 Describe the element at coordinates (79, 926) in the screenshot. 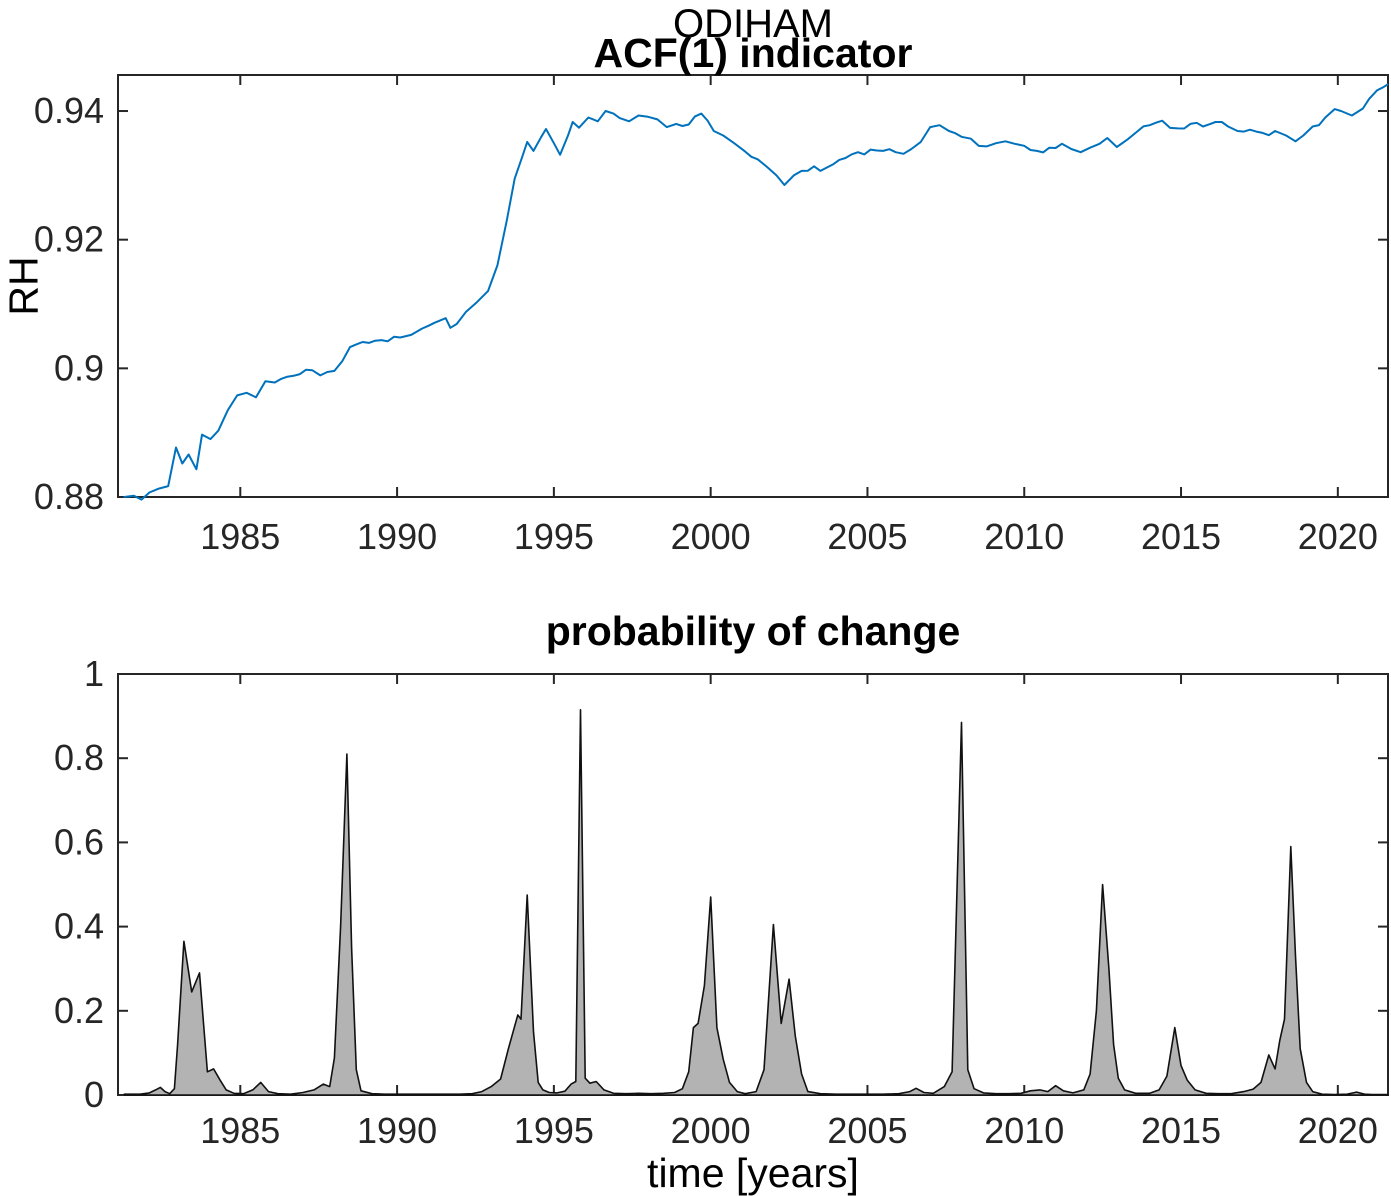

I see `y-tick-label: 0.4` at that location.